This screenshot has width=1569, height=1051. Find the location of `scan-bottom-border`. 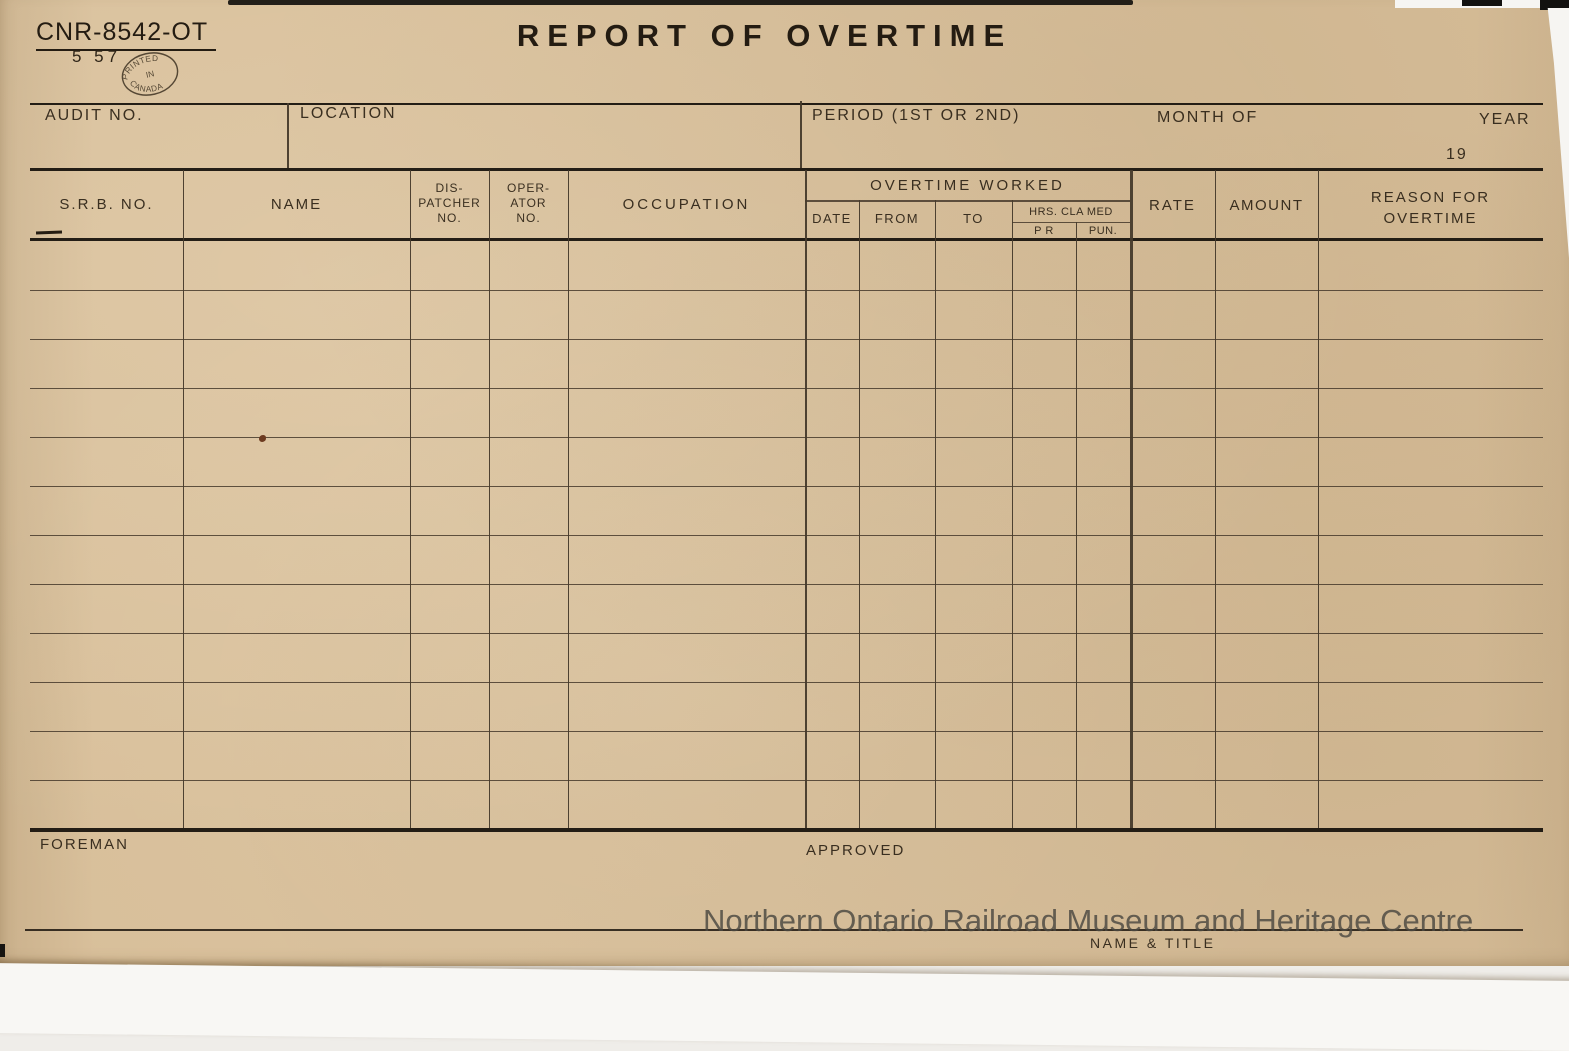

scan-bottom-border is located at coordinates (784, 1007).